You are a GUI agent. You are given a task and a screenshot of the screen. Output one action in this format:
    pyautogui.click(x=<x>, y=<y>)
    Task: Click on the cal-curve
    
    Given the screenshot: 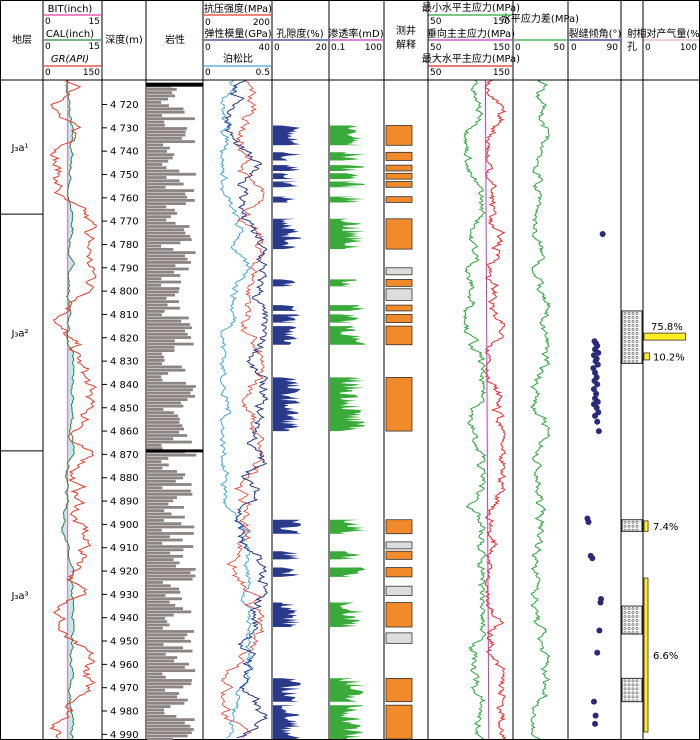 What is the action you would take?
    pyautogui.click(x=68, y=409)
    